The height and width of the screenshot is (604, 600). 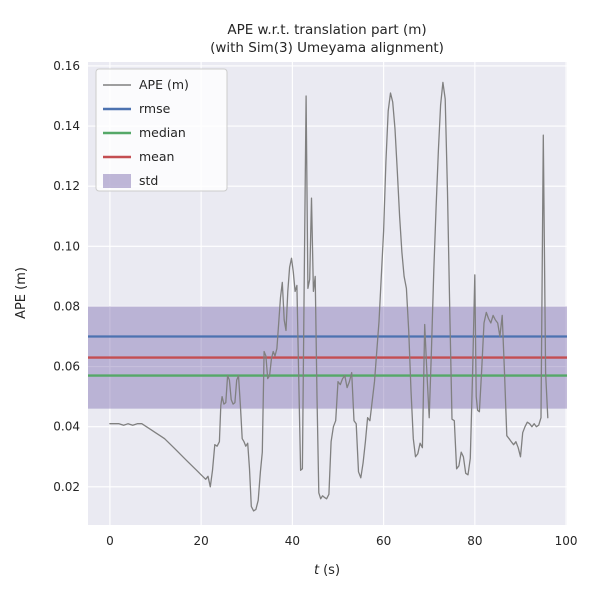 What do you see at coordinates (383, 541) in the screenshot?
I see `x-tick-label: 60` at bounding box center [383, 541].